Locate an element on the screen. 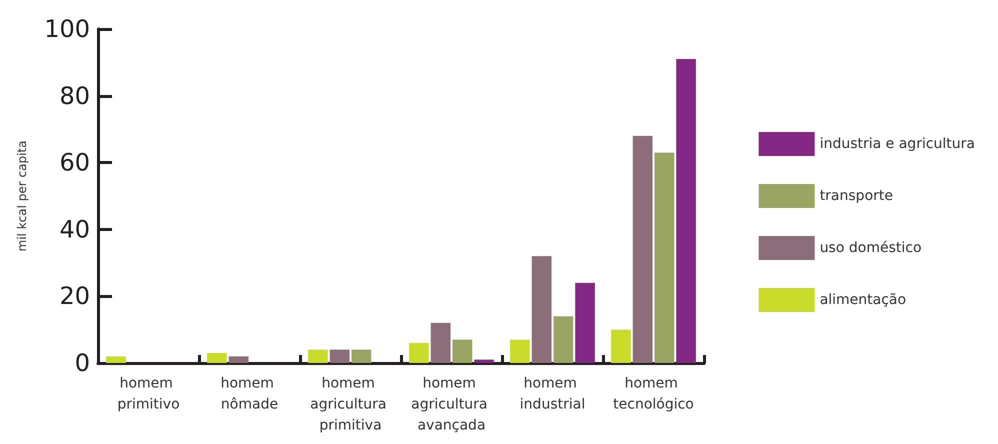 The image size is (998, 444). x-tick-label: homem nômade is located at coordinates (249, 394).